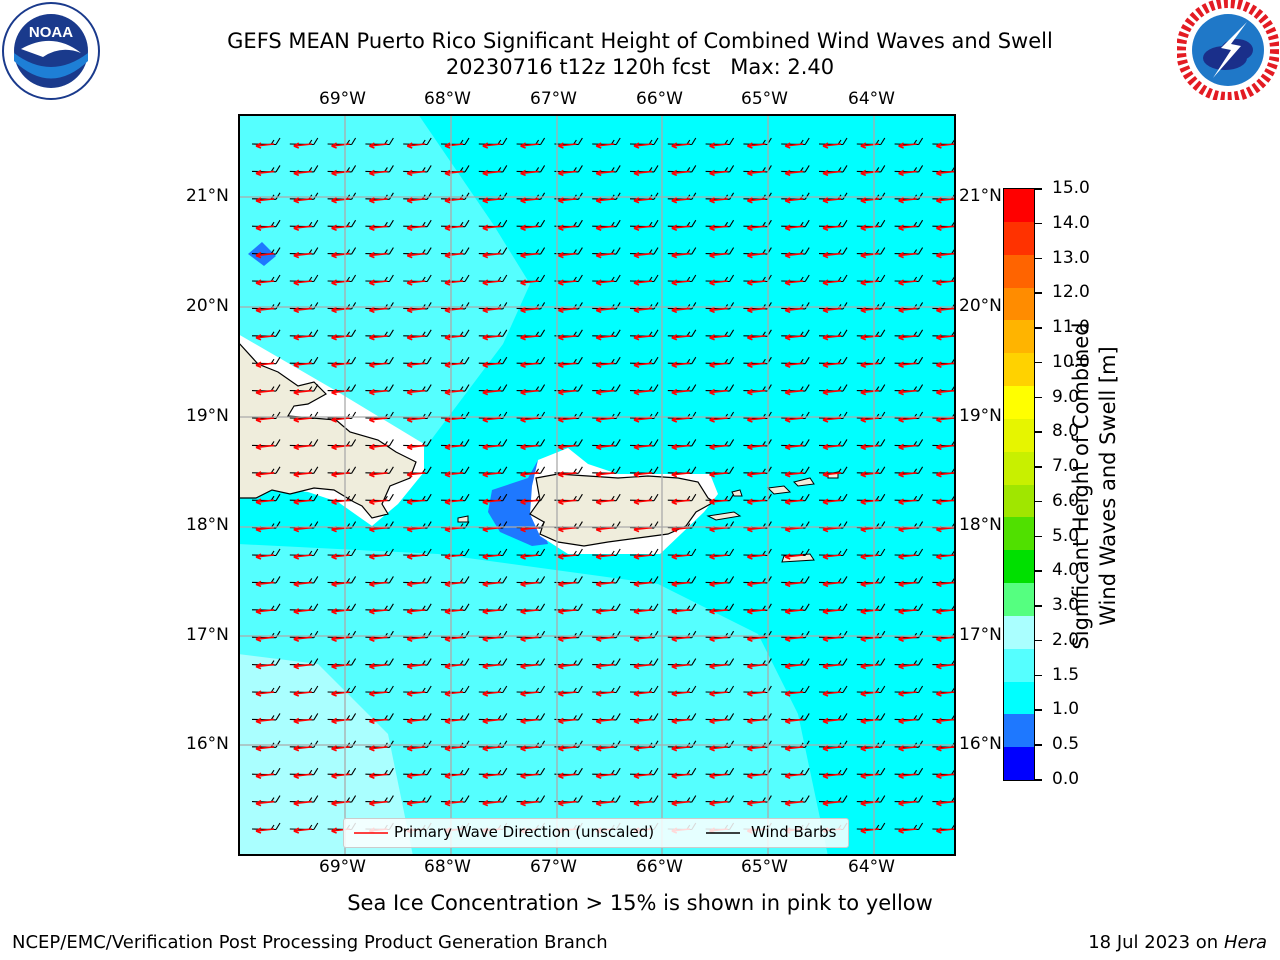  Describe the element at coordinates (1066, 639) in the screenshot. I see `colorbar-tick-label: 2.0` at that location.